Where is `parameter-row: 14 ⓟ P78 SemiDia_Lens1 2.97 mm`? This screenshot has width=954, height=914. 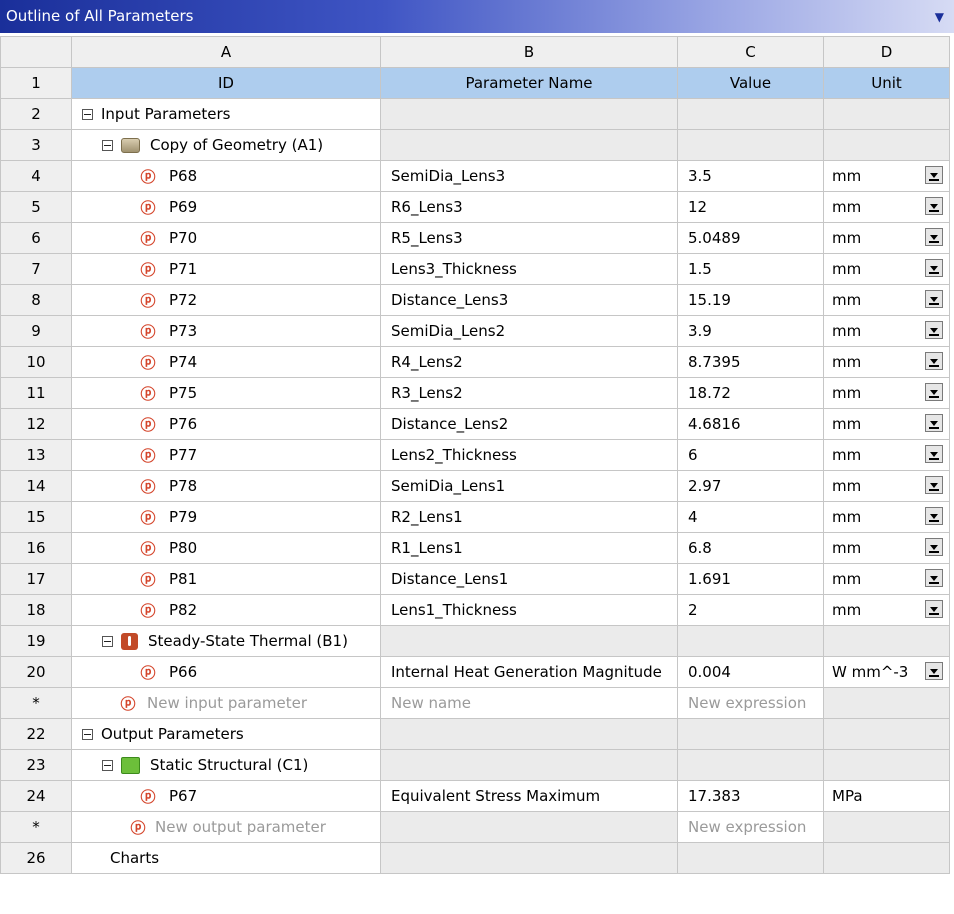 parameter-row: 14 ⓟ P78 SemiDia_Lens1 2.97 mm is located at coordinates (475, 486).